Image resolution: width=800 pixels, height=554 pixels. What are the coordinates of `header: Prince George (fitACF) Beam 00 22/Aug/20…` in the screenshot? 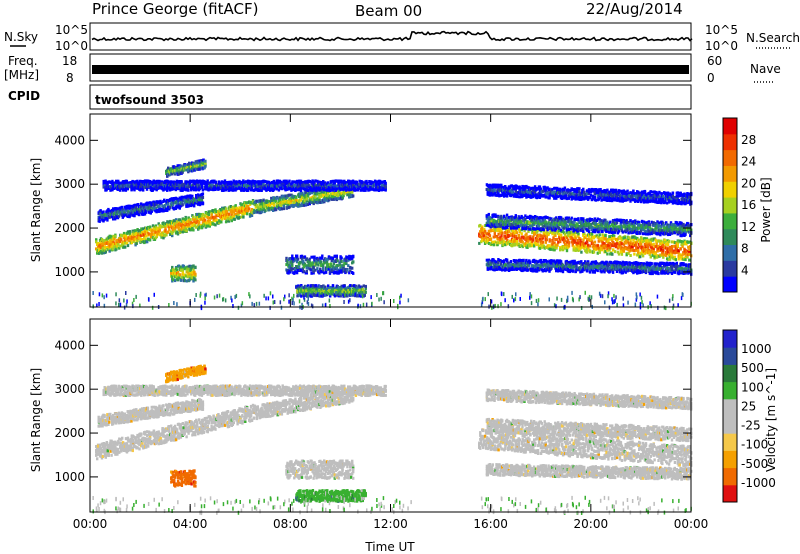 It's located at (387, 10).